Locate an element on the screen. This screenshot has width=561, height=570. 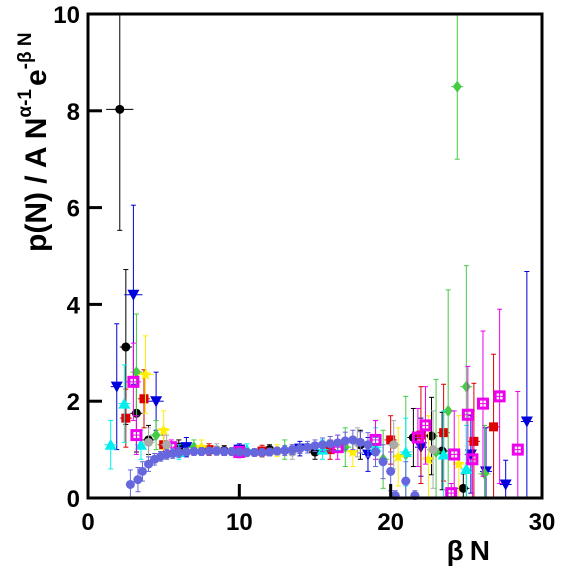
x-axis-title-prefix: β is located at coordinates (455, 550).